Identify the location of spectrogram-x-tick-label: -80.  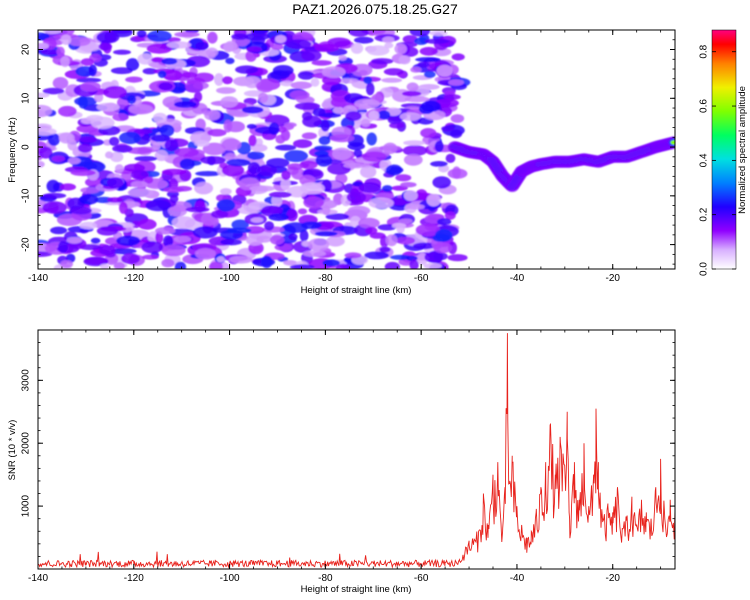
(325, 278).